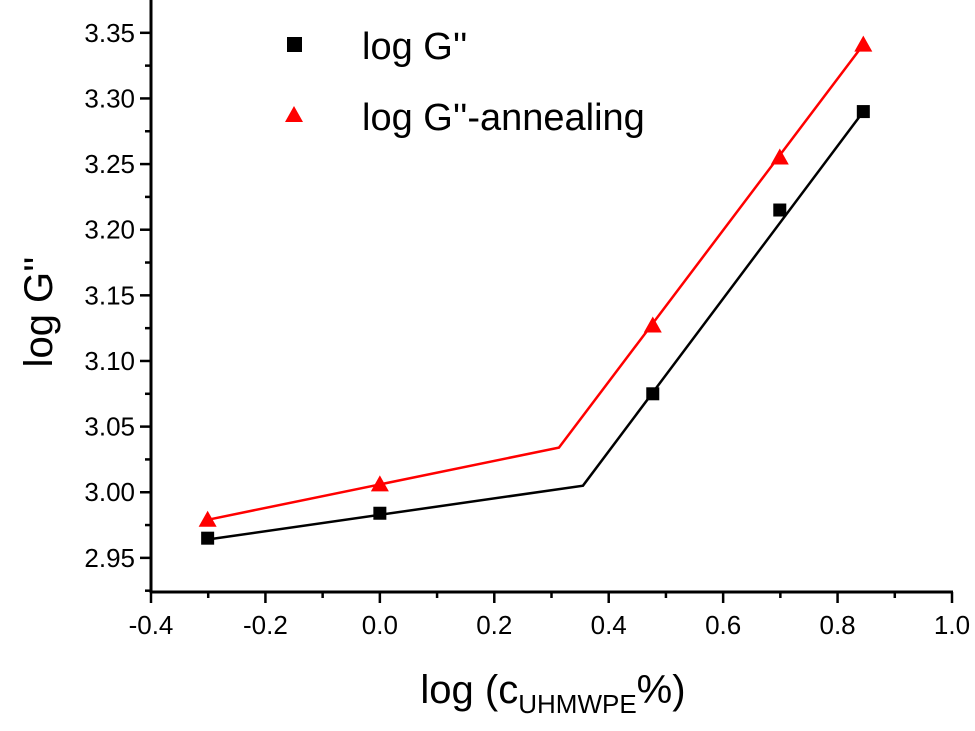 The height and width of the screenshot is (731, 975). I want to click on x-tick-label: 1.0, so click(952, 625).